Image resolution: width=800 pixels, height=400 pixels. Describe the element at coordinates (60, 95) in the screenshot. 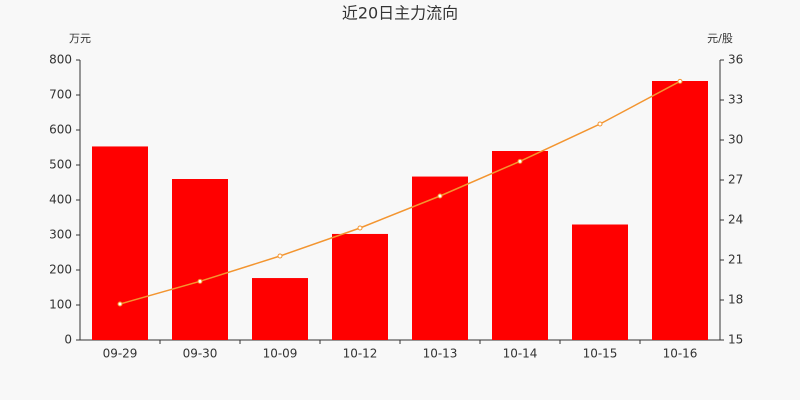

I see `y-tick-label: 700` at that location.